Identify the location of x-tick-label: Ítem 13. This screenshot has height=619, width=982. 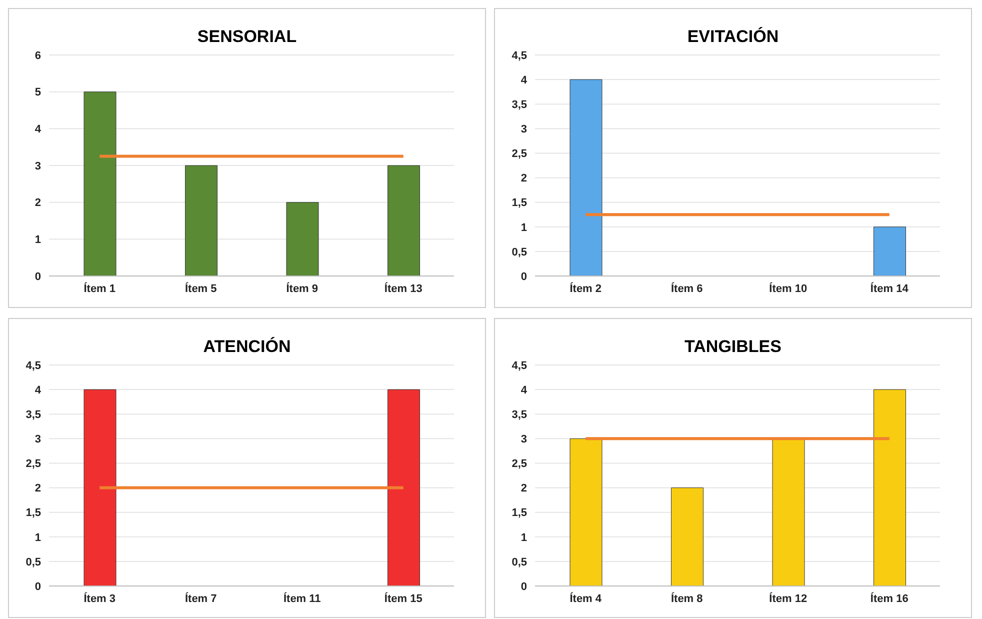
(403, 288).